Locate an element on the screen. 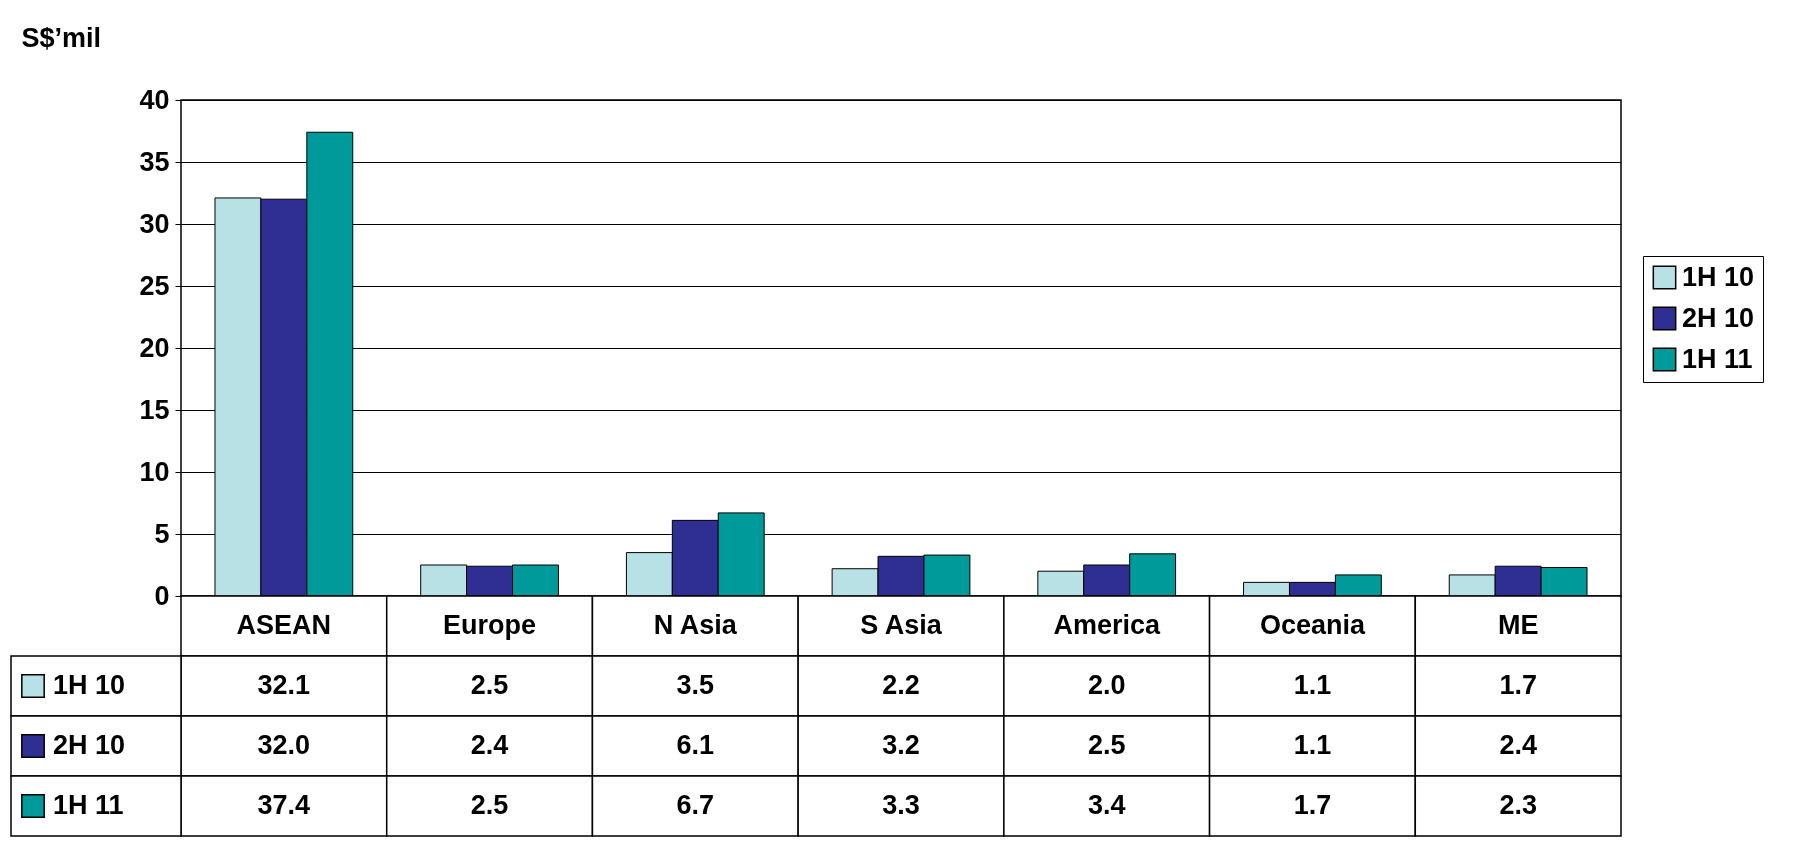  y-tick-label: 25 is located at coordinates (154, 285).